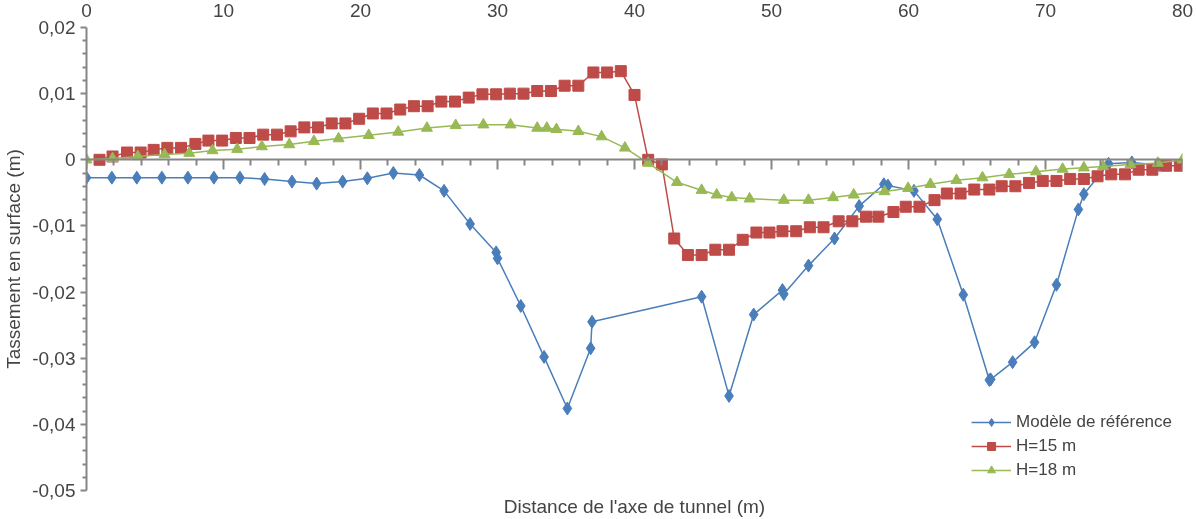  I want to click on y-tick-label: -0,04, so click(54, 424).